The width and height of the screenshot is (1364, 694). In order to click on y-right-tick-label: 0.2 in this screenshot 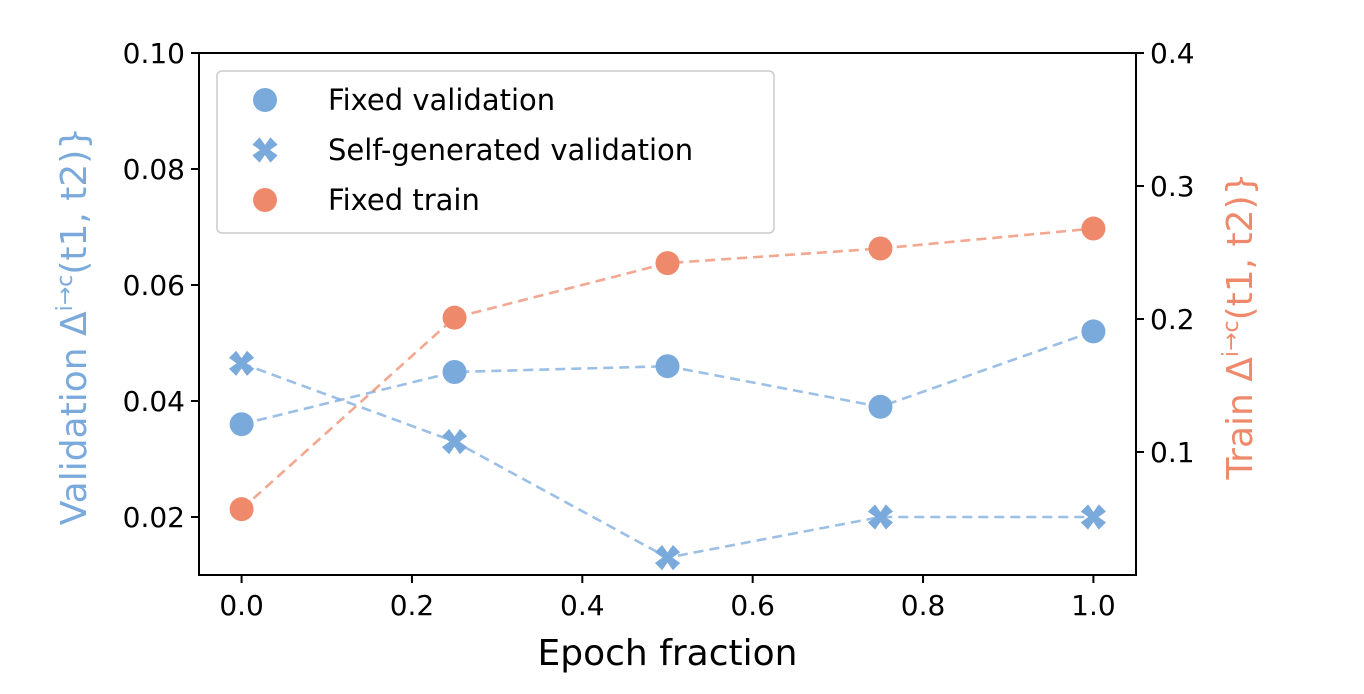, I will do `click(1172, 319)`.